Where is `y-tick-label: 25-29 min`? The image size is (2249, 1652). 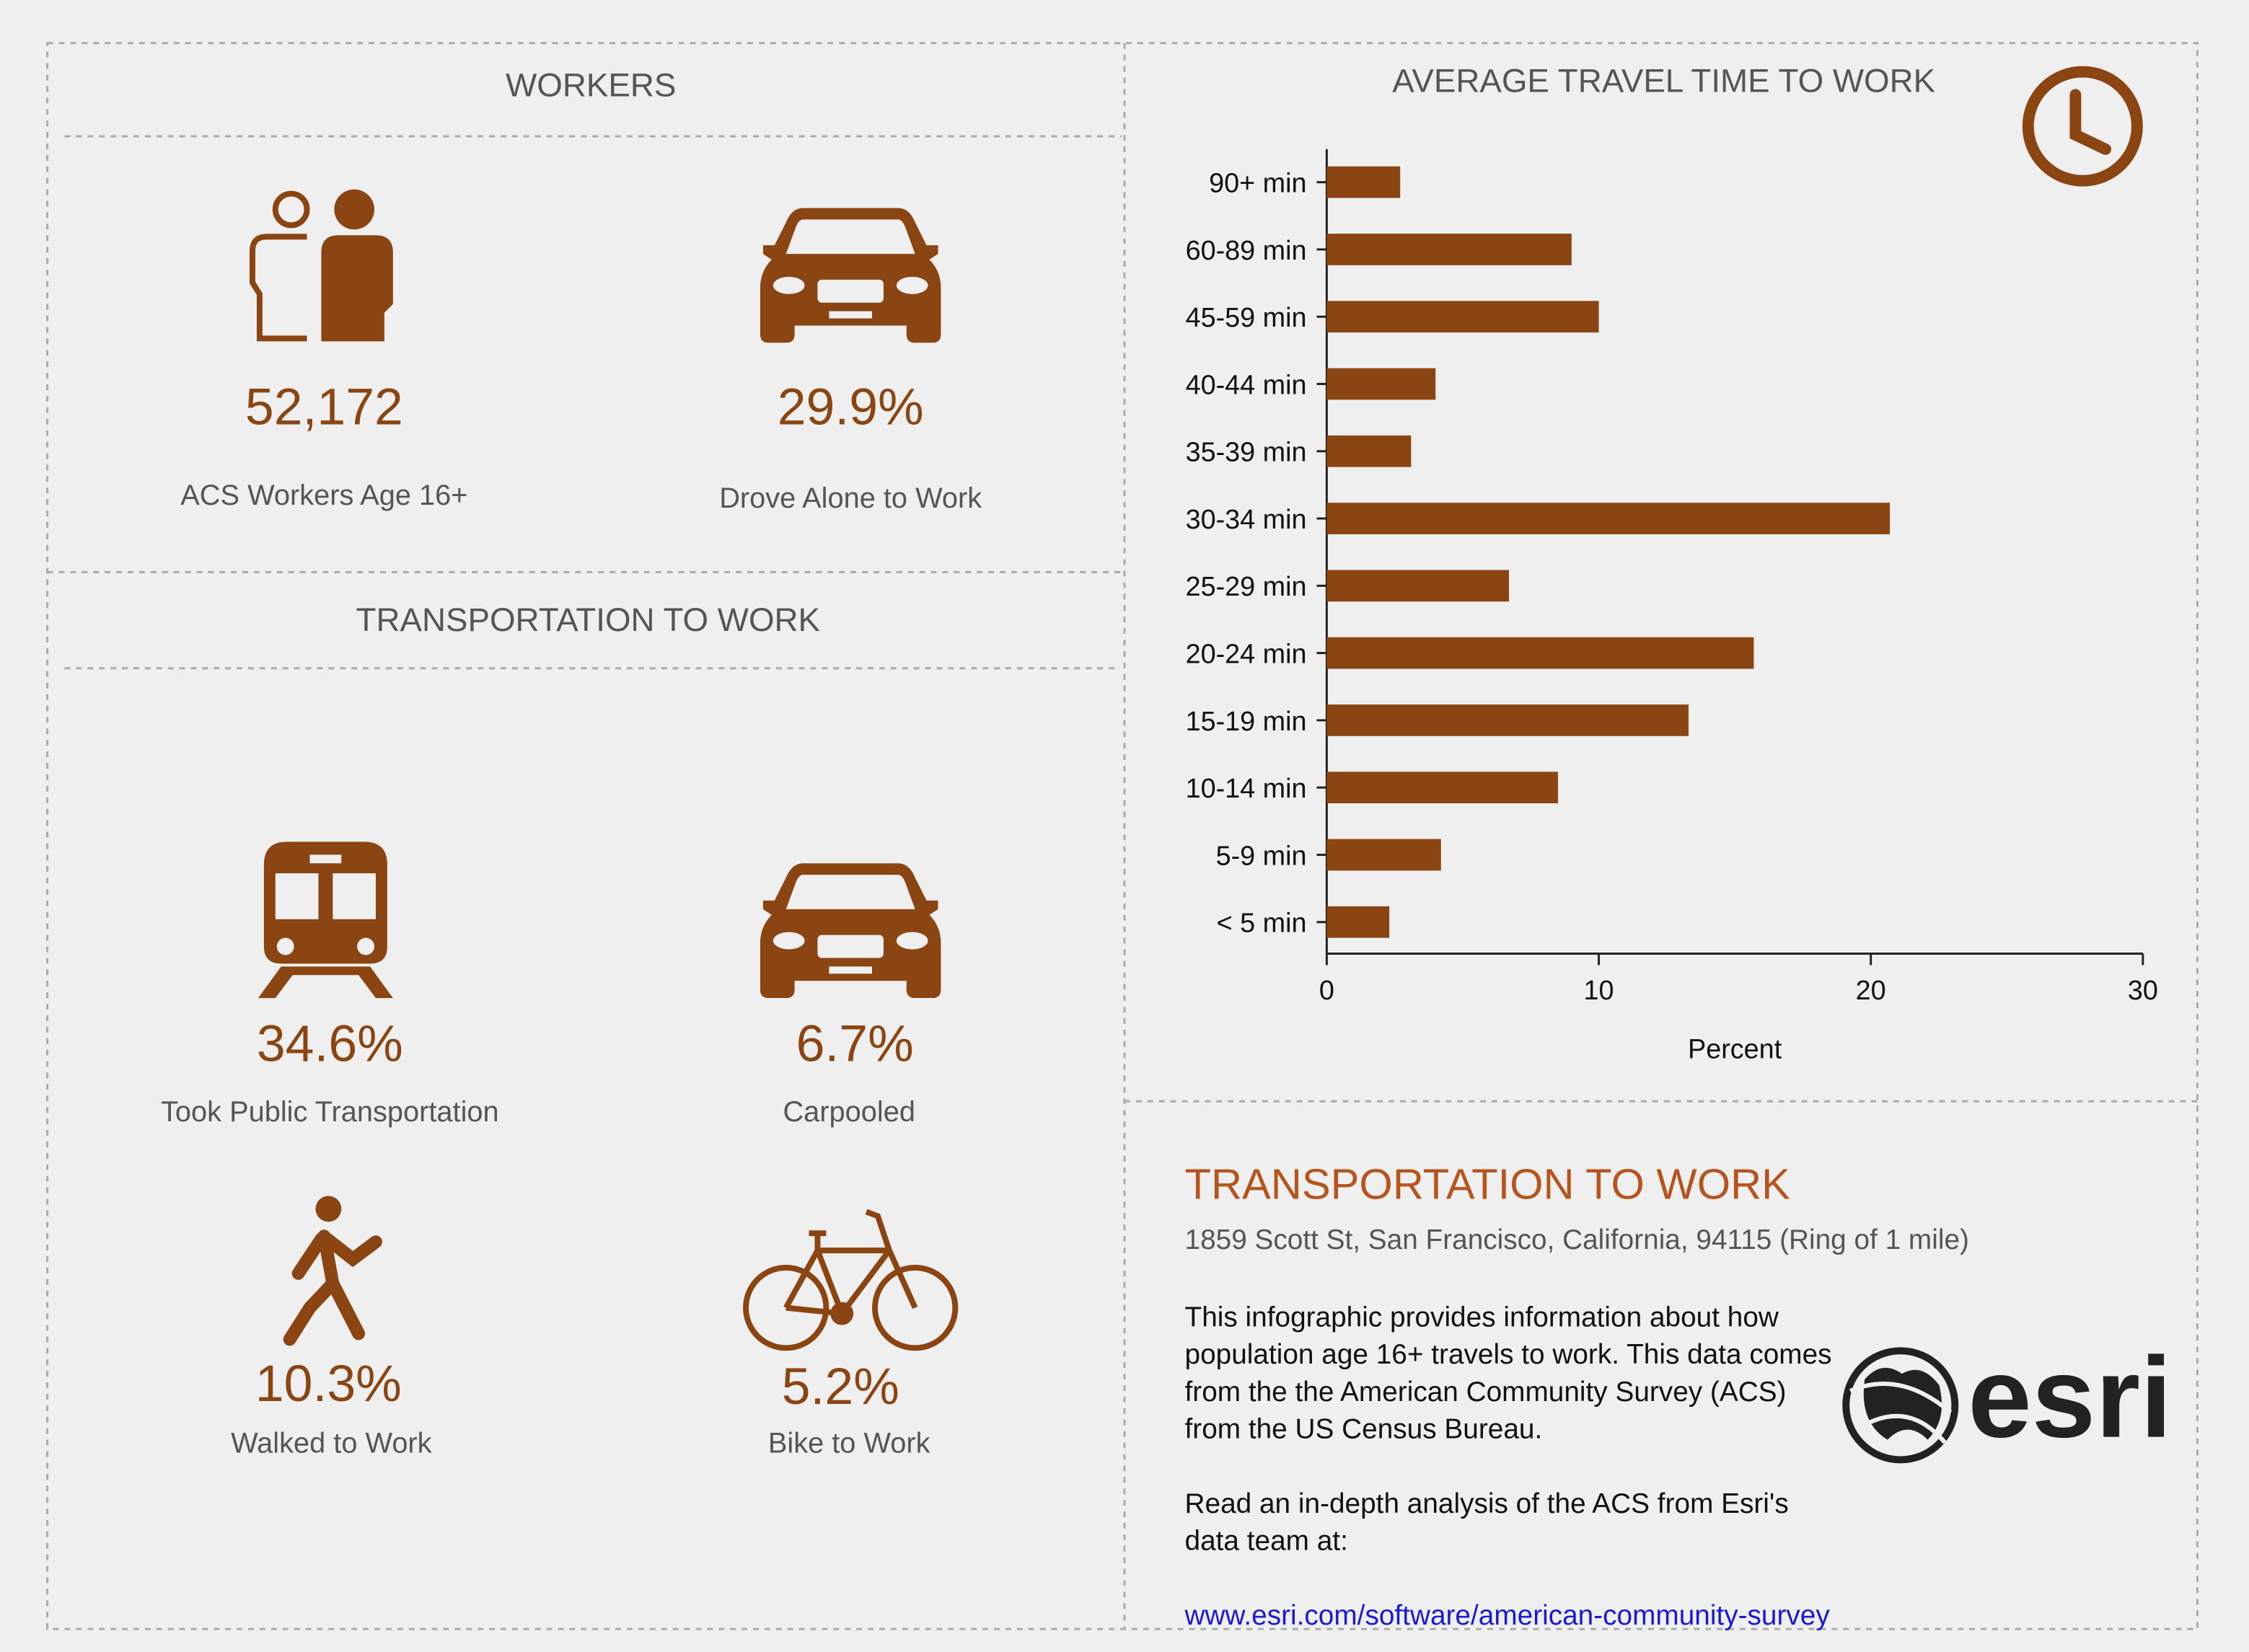 y-tick-label: 25-29 min is located at coordinates (1246, 587).